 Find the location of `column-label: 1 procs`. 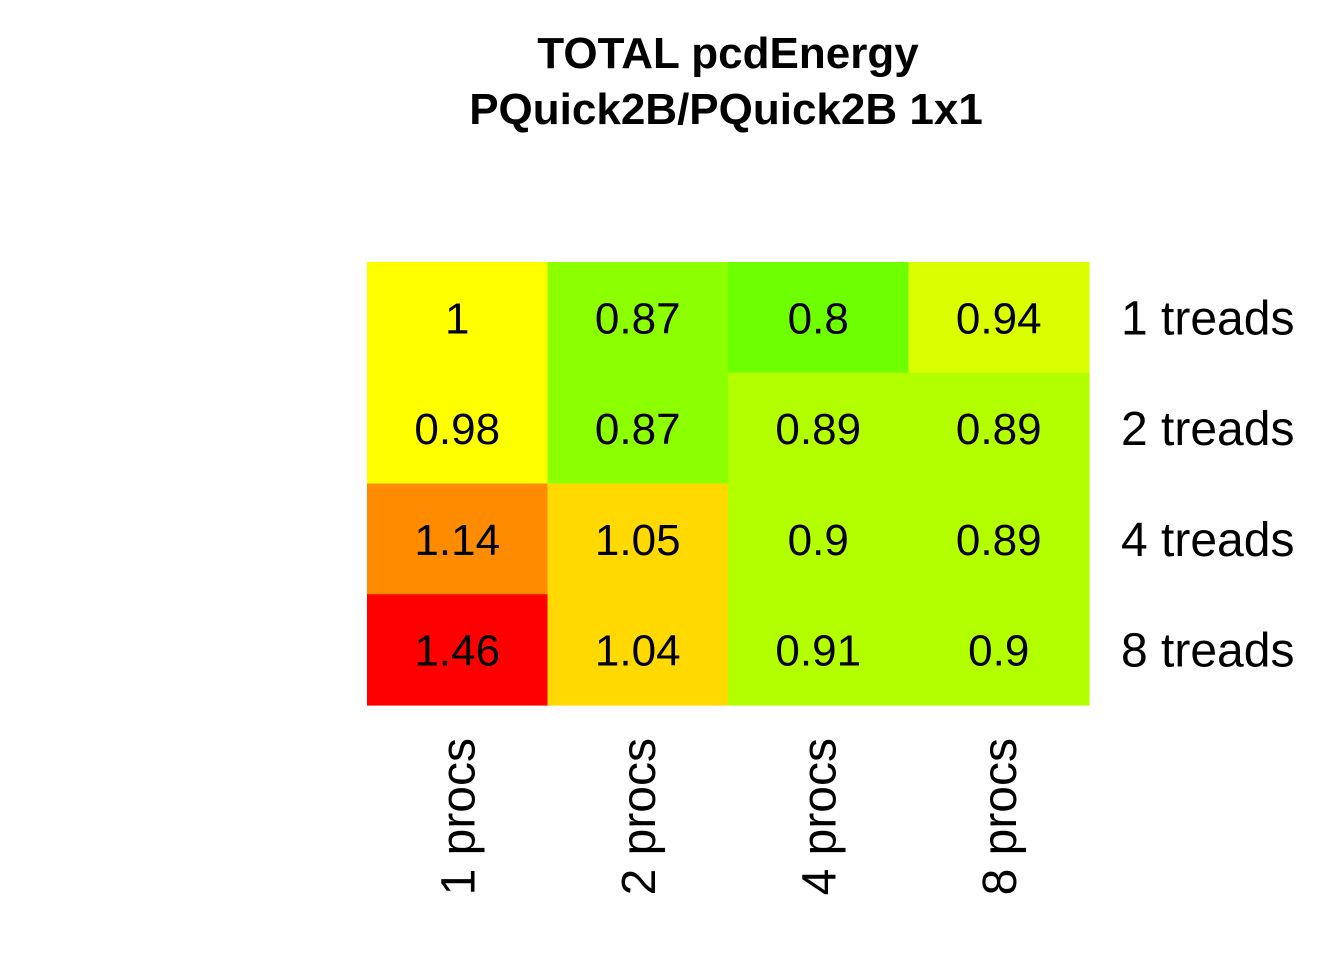

column-label: 1 procs is located at coordinates (458, 816).